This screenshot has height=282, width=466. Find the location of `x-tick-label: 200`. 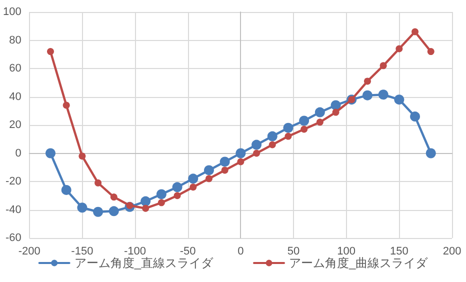

x-tick-label: 200 is located at coordinates (452, 252).